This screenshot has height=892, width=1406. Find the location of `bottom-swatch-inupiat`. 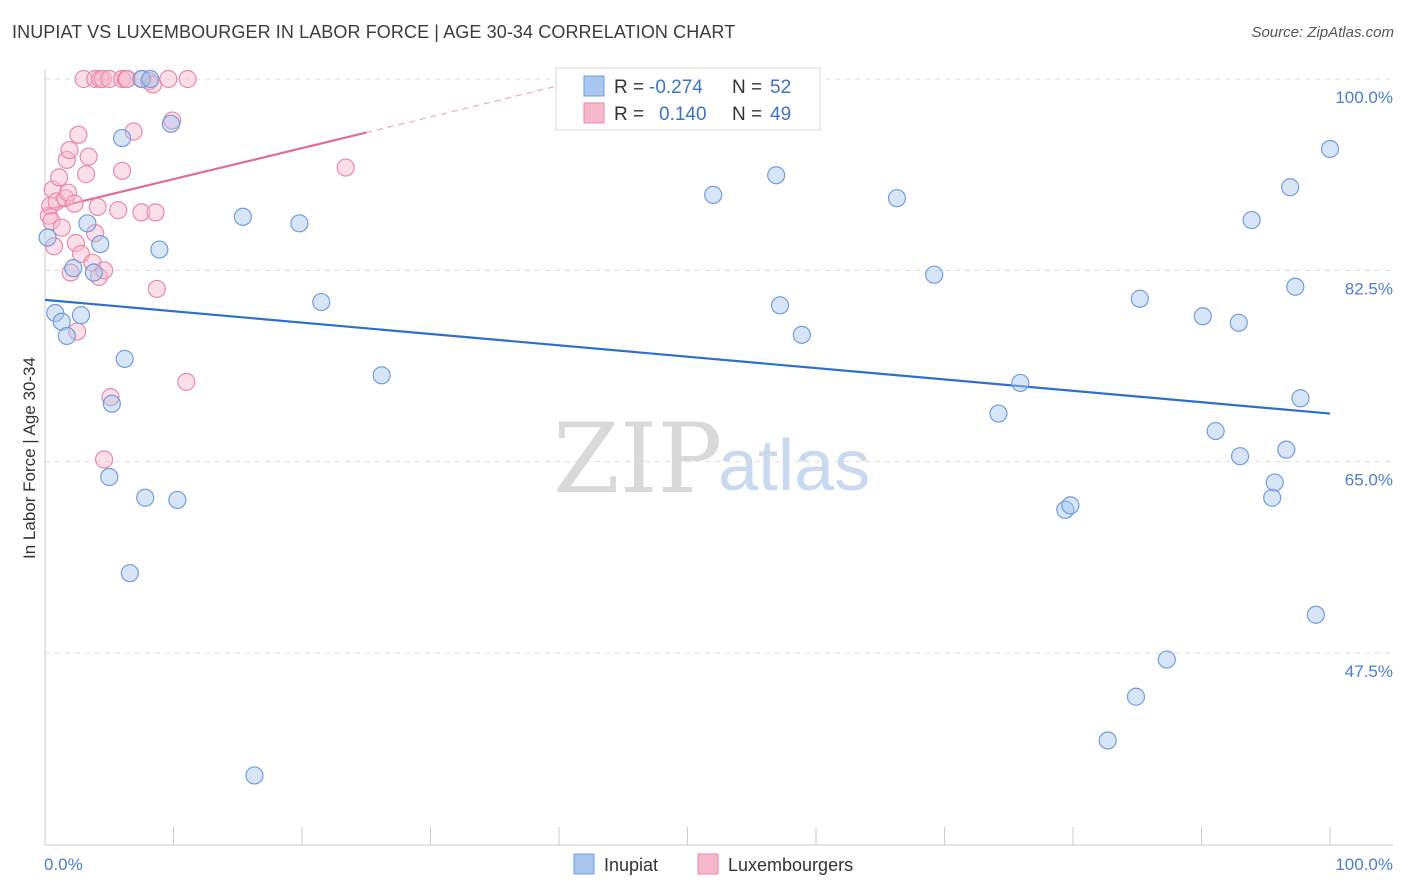

bottom-swatch-inupiat is located at coordinates (584, 864).